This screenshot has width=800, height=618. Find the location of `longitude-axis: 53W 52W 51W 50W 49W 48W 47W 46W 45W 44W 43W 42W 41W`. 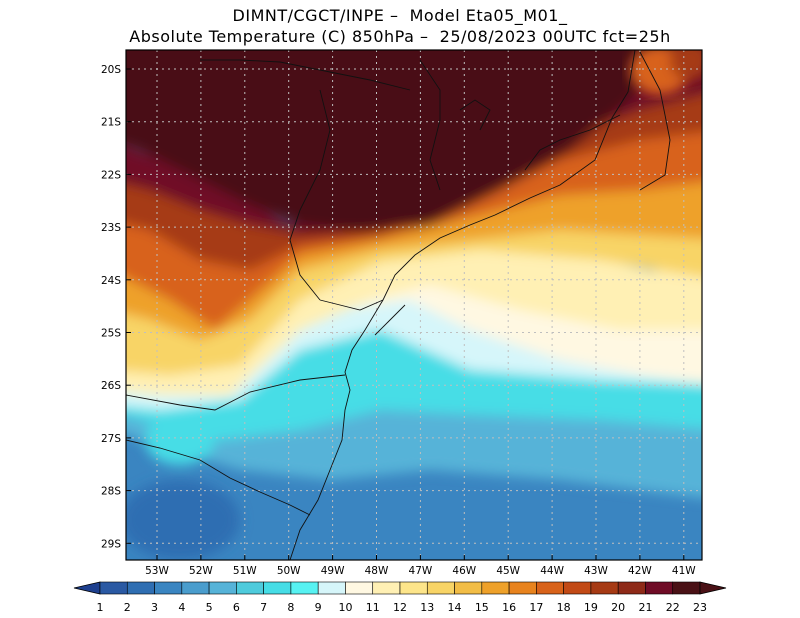

longitude-axis: 53W 52W 51W 50W 49W 48W 47W 46W 45W 44W 43W 42W 41W is located at coordinates (420, 566).